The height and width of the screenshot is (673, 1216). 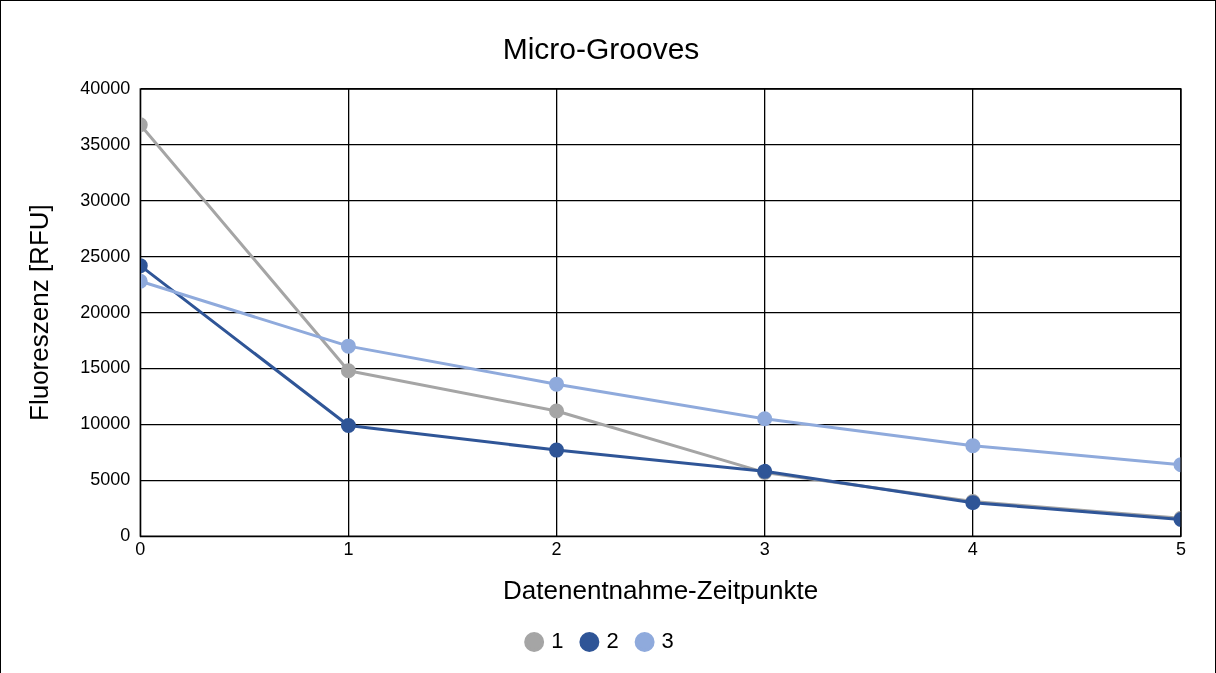 What do you see at coordinates (972, 548) in the screenshot?
I see `x-tick-label: 4` at bounding box center [972, 548].